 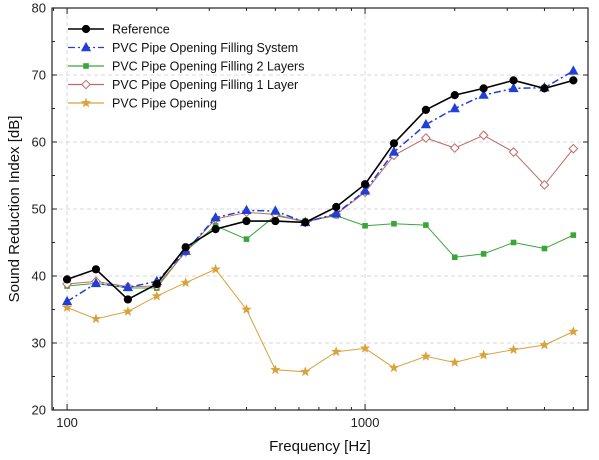 What do you see at coordinates (39, 142) in the screenshot?
I see `y-tick-label: 60` at bounding box center [39, 142].